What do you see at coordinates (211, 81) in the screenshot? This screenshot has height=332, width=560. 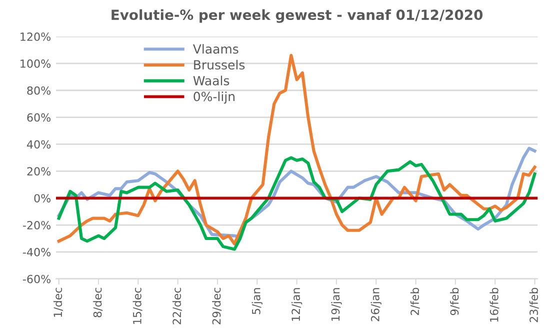 I see `legend-label: Waals` at bounding box center [211, 81].